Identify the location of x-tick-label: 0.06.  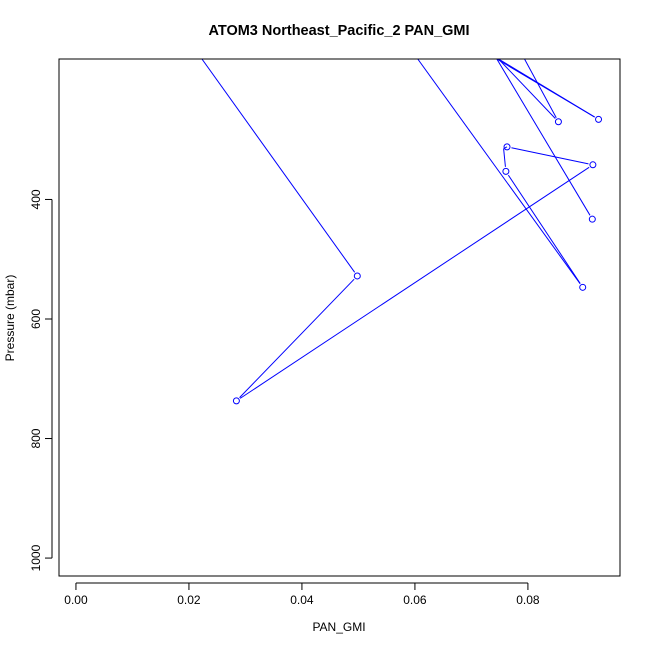
(415, 600).